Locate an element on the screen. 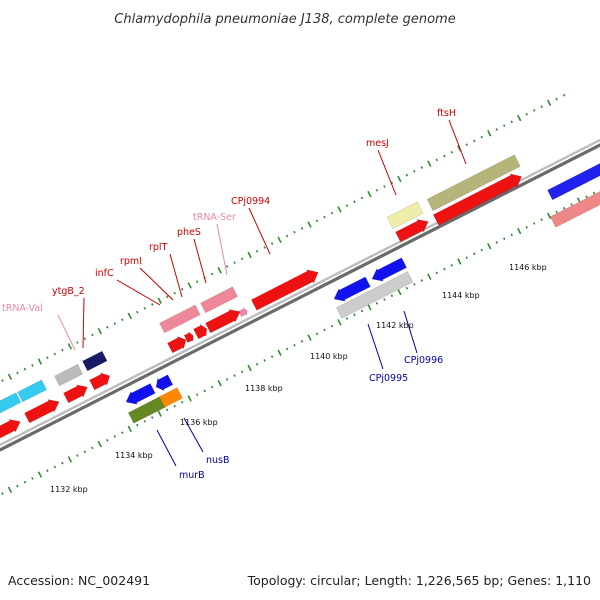 This screenshot has height=600, width=600. gene-box-navy is located at coordinates (95, 361).